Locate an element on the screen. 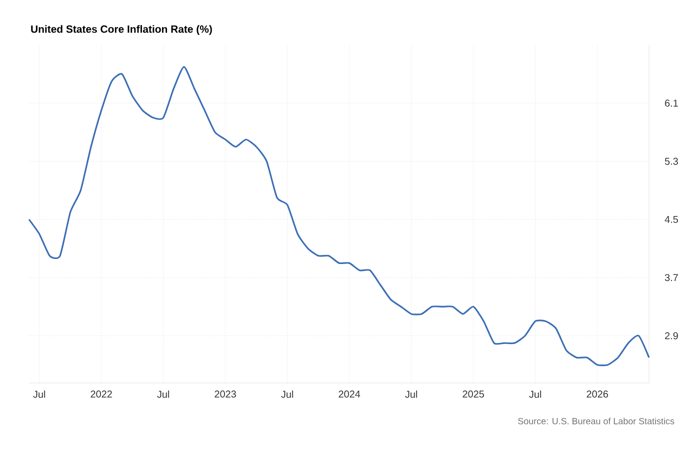 This screenshot has width=690, height=471. x-tick-label: 2024 is located at coordinates (349, 394).